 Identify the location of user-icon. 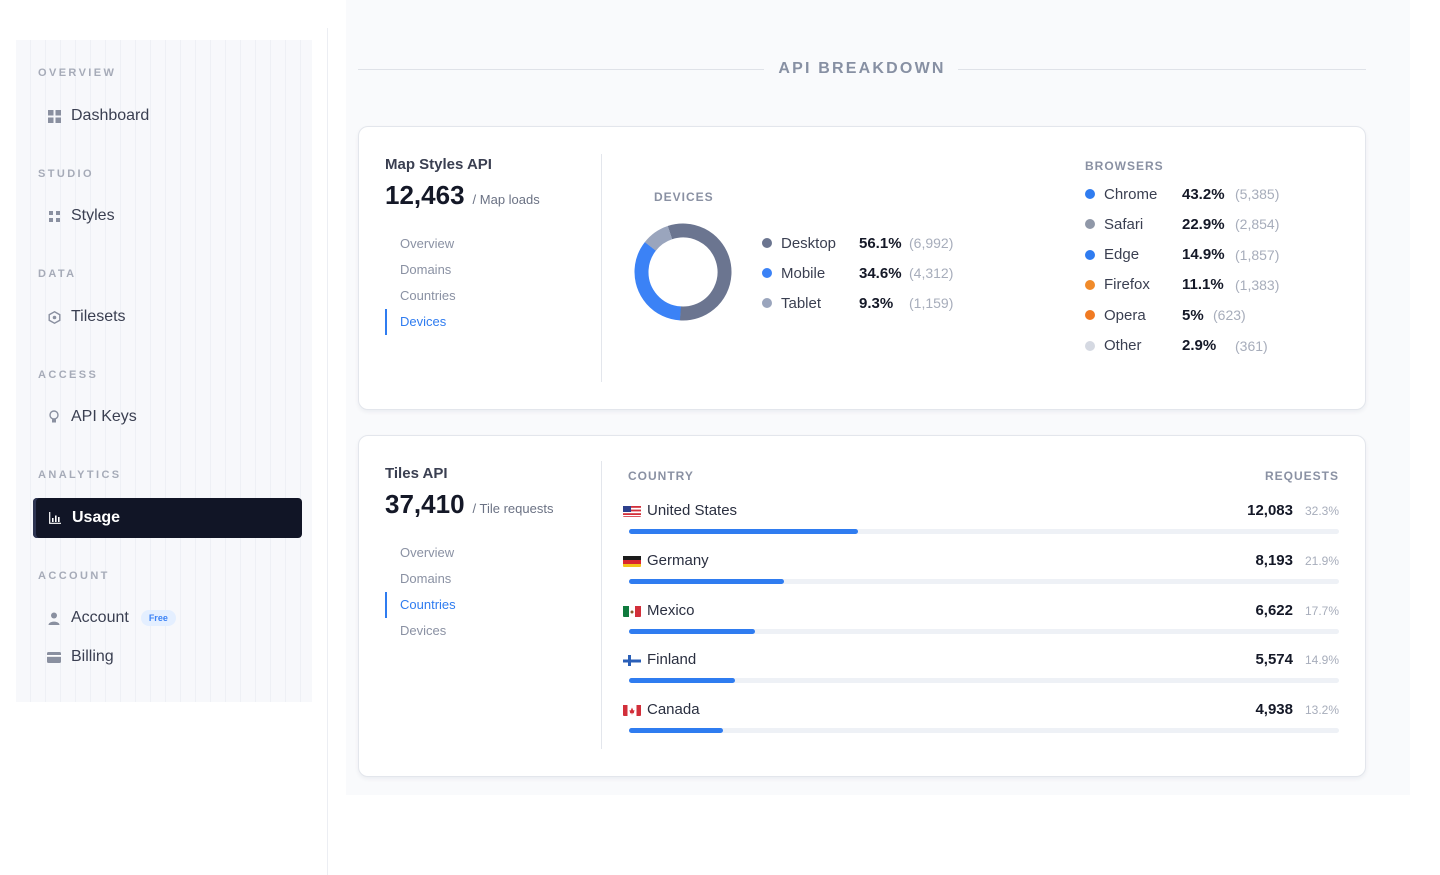
(54, 618).